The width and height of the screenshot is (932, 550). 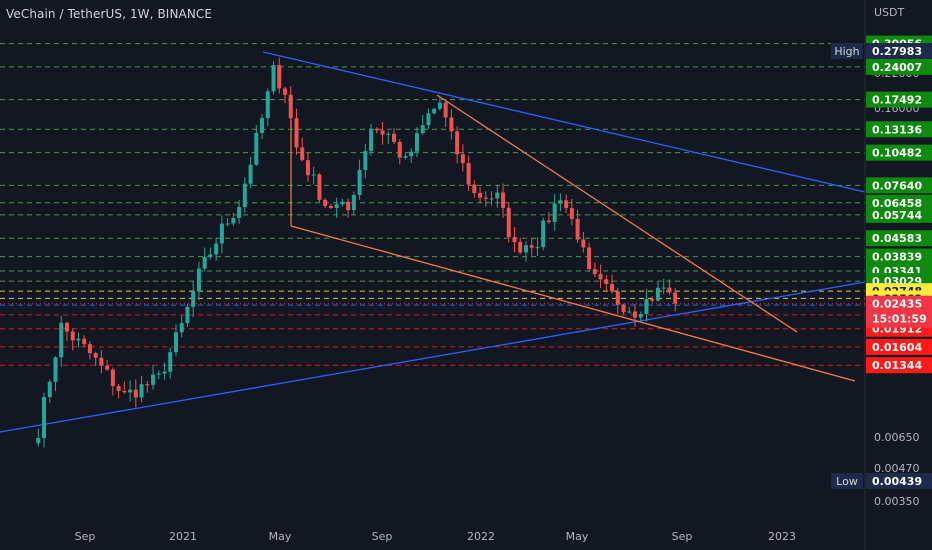 I want to click on svg-text: 0.06458, so click(x=897, y=203).